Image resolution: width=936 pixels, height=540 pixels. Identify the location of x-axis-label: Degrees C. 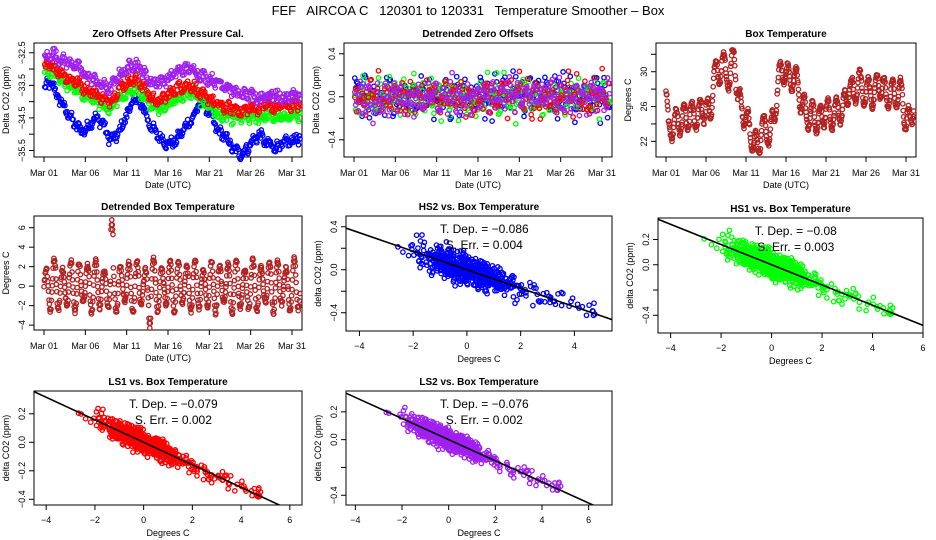
(791, 361).